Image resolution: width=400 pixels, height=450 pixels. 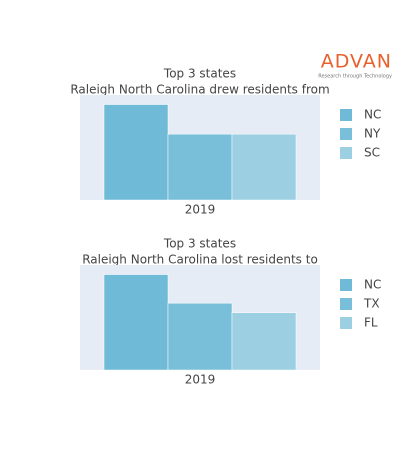 I want to click on legend-label: FL, so click(x=371, y=323).